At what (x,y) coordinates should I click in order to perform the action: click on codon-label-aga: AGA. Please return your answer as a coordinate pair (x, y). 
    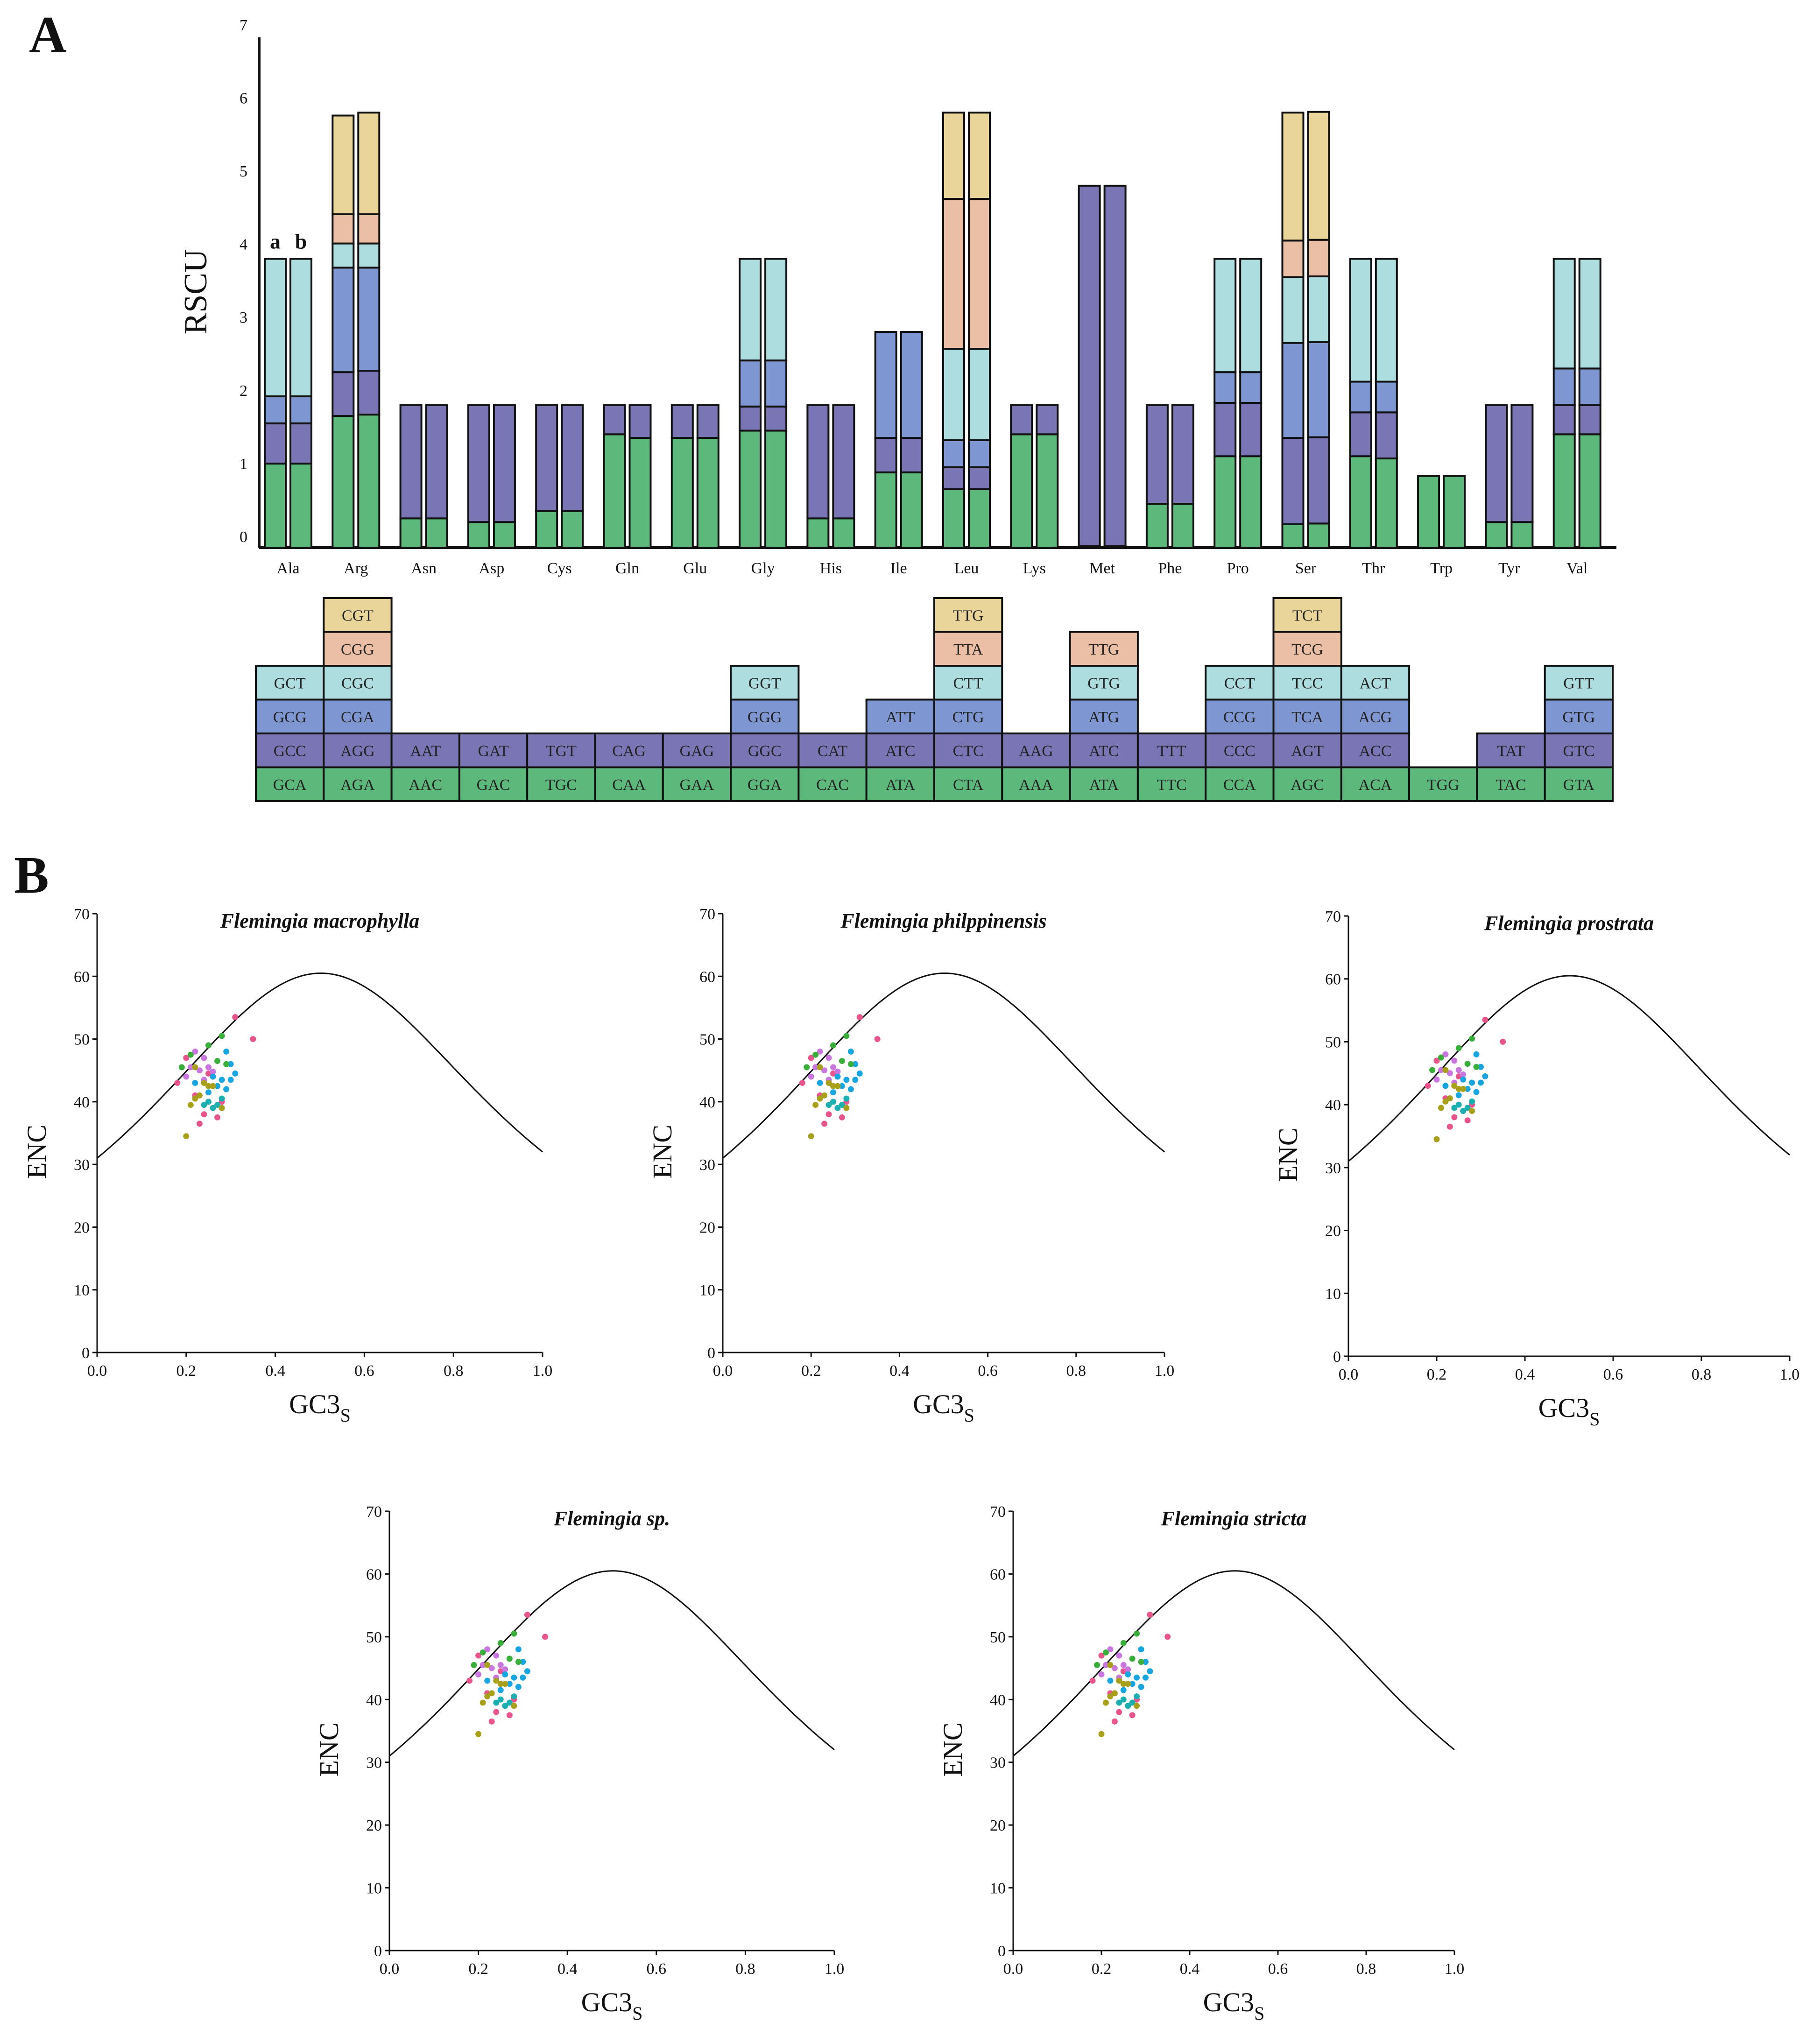
    Looking at the image, I should click on (357, 785).